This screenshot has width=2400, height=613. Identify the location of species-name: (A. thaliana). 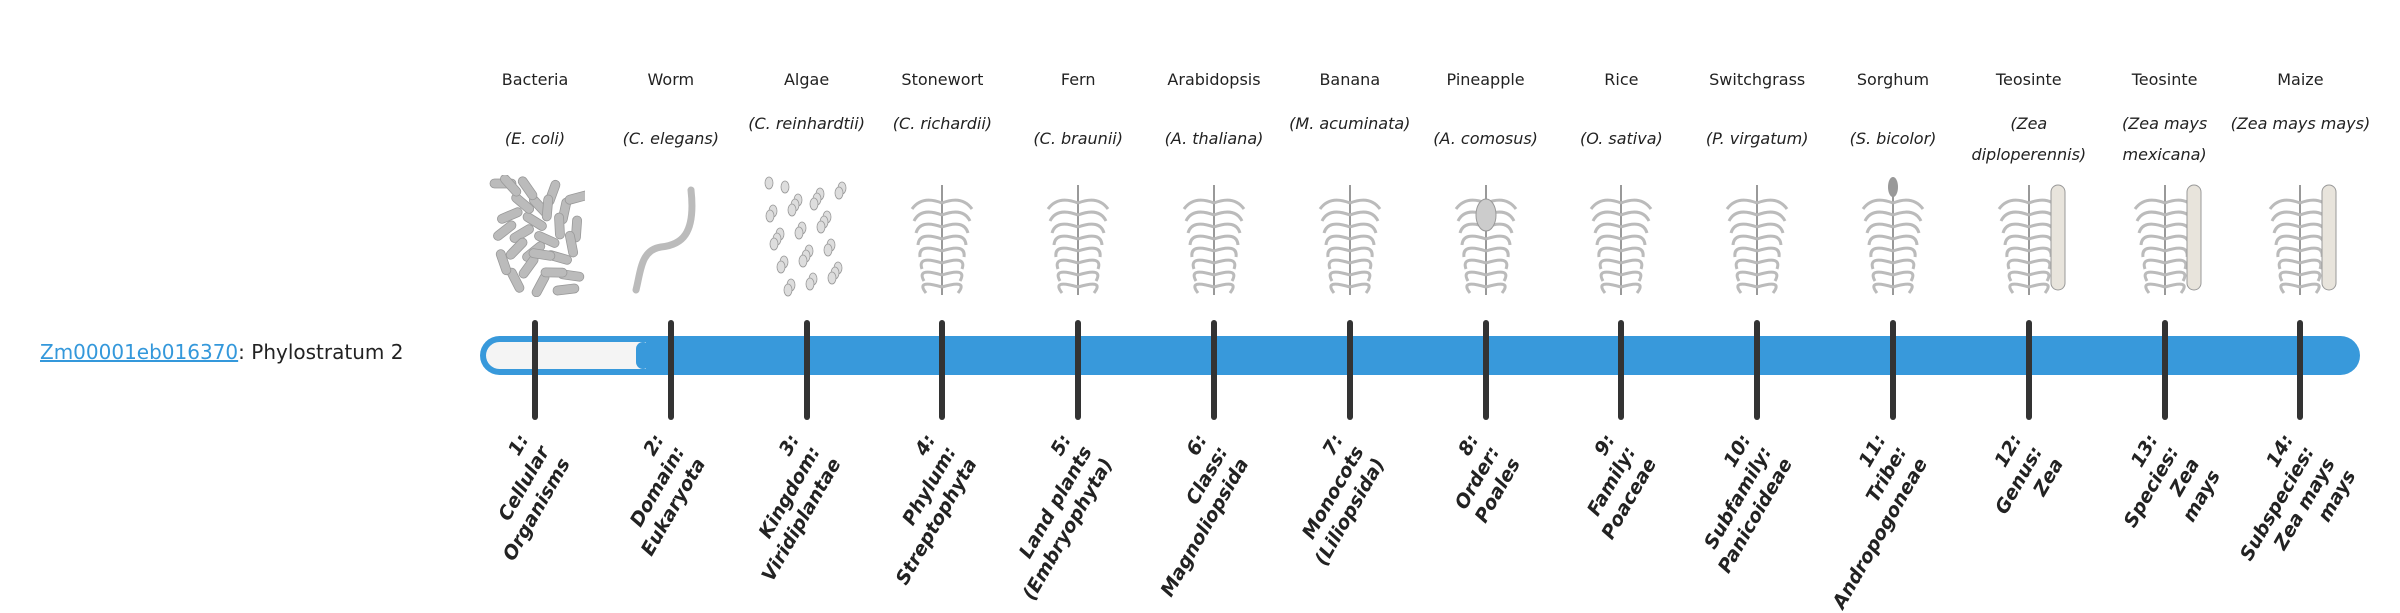
(1214, 138).